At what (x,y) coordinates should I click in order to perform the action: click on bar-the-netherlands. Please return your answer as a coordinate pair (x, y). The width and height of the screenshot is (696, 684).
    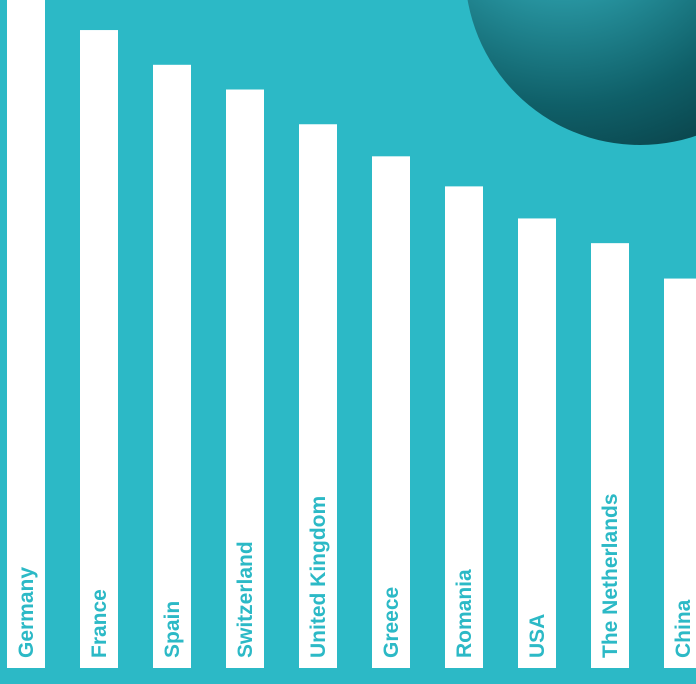
    Looking at the image, I should click on (610, 456).